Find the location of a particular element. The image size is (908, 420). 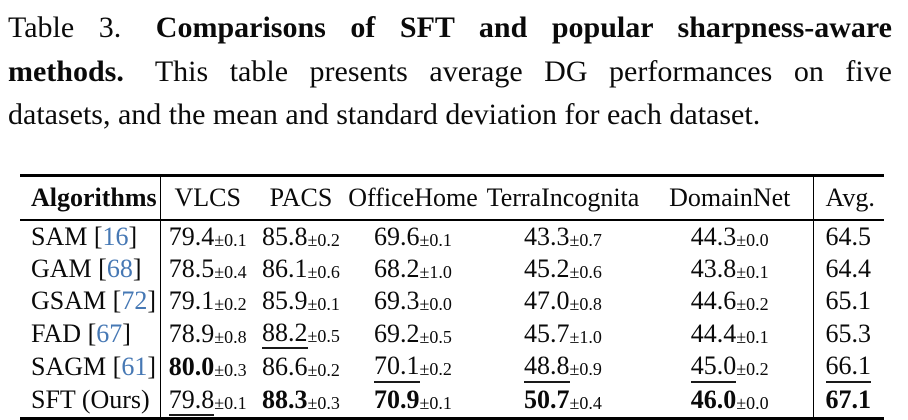

mean-value: 44.6 is located at coordinates (713, 300).